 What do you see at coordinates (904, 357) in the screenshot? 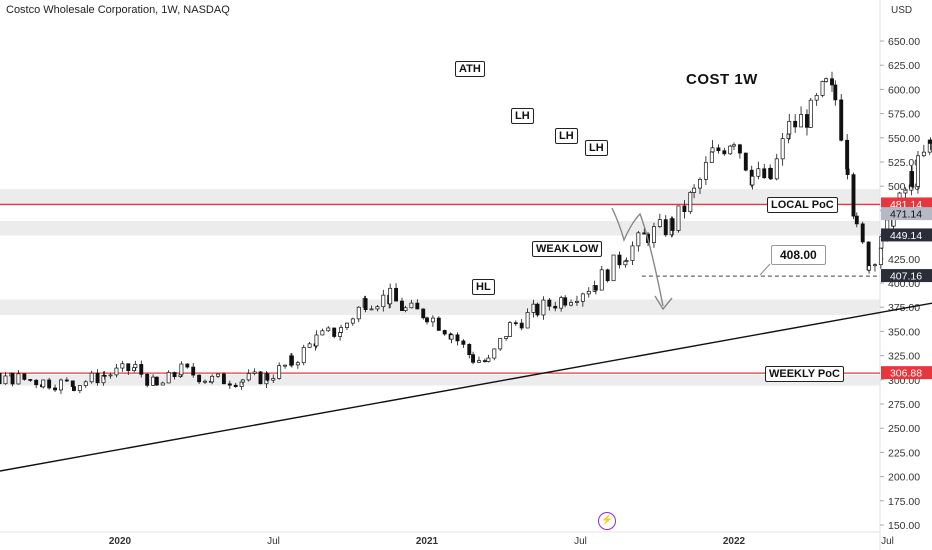
I see `y-tick-label: 325.00` at bounding box center [904, 357].